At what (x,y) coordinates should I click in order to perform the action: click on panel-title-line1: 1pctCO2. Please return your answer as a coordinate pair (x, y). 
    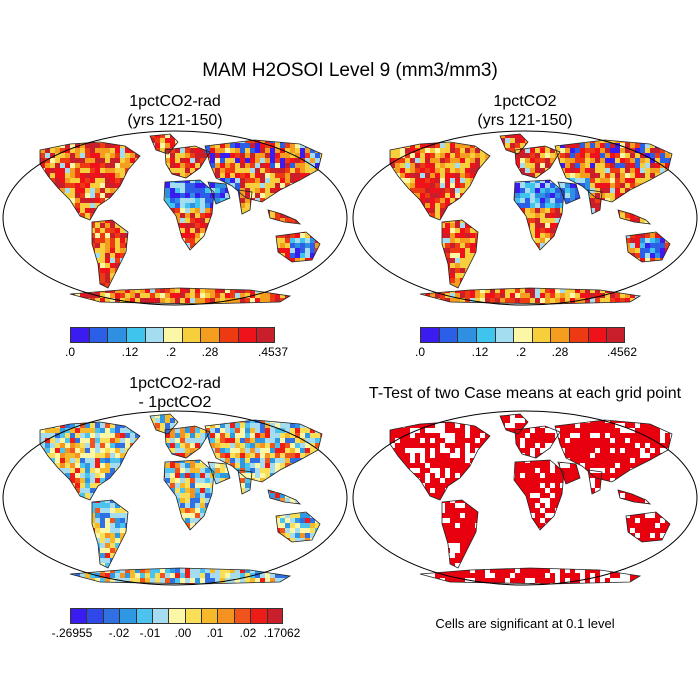
    Looking at the image, I should click on (525, 101).